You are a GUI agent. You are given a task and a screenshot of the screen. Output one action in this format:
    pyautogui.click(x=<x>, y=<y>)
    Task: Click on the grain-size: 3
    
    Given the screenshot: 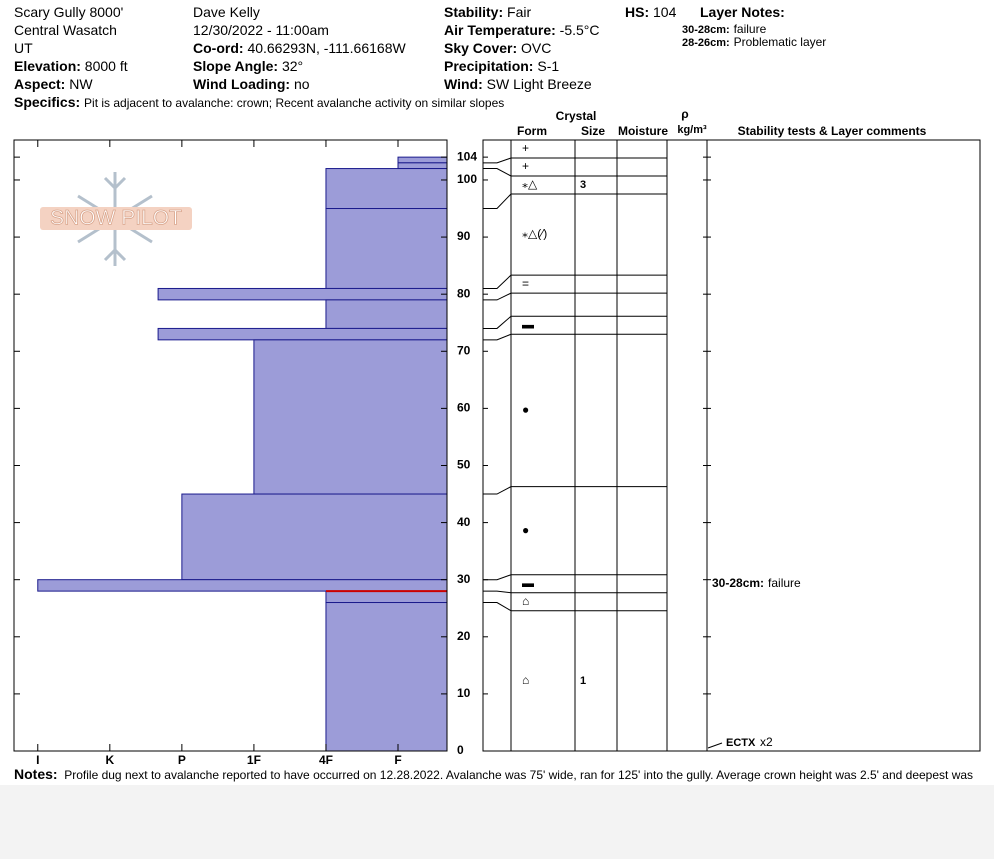 What is the action you would take?
    pyautogui.click(x=583, y=185)
    